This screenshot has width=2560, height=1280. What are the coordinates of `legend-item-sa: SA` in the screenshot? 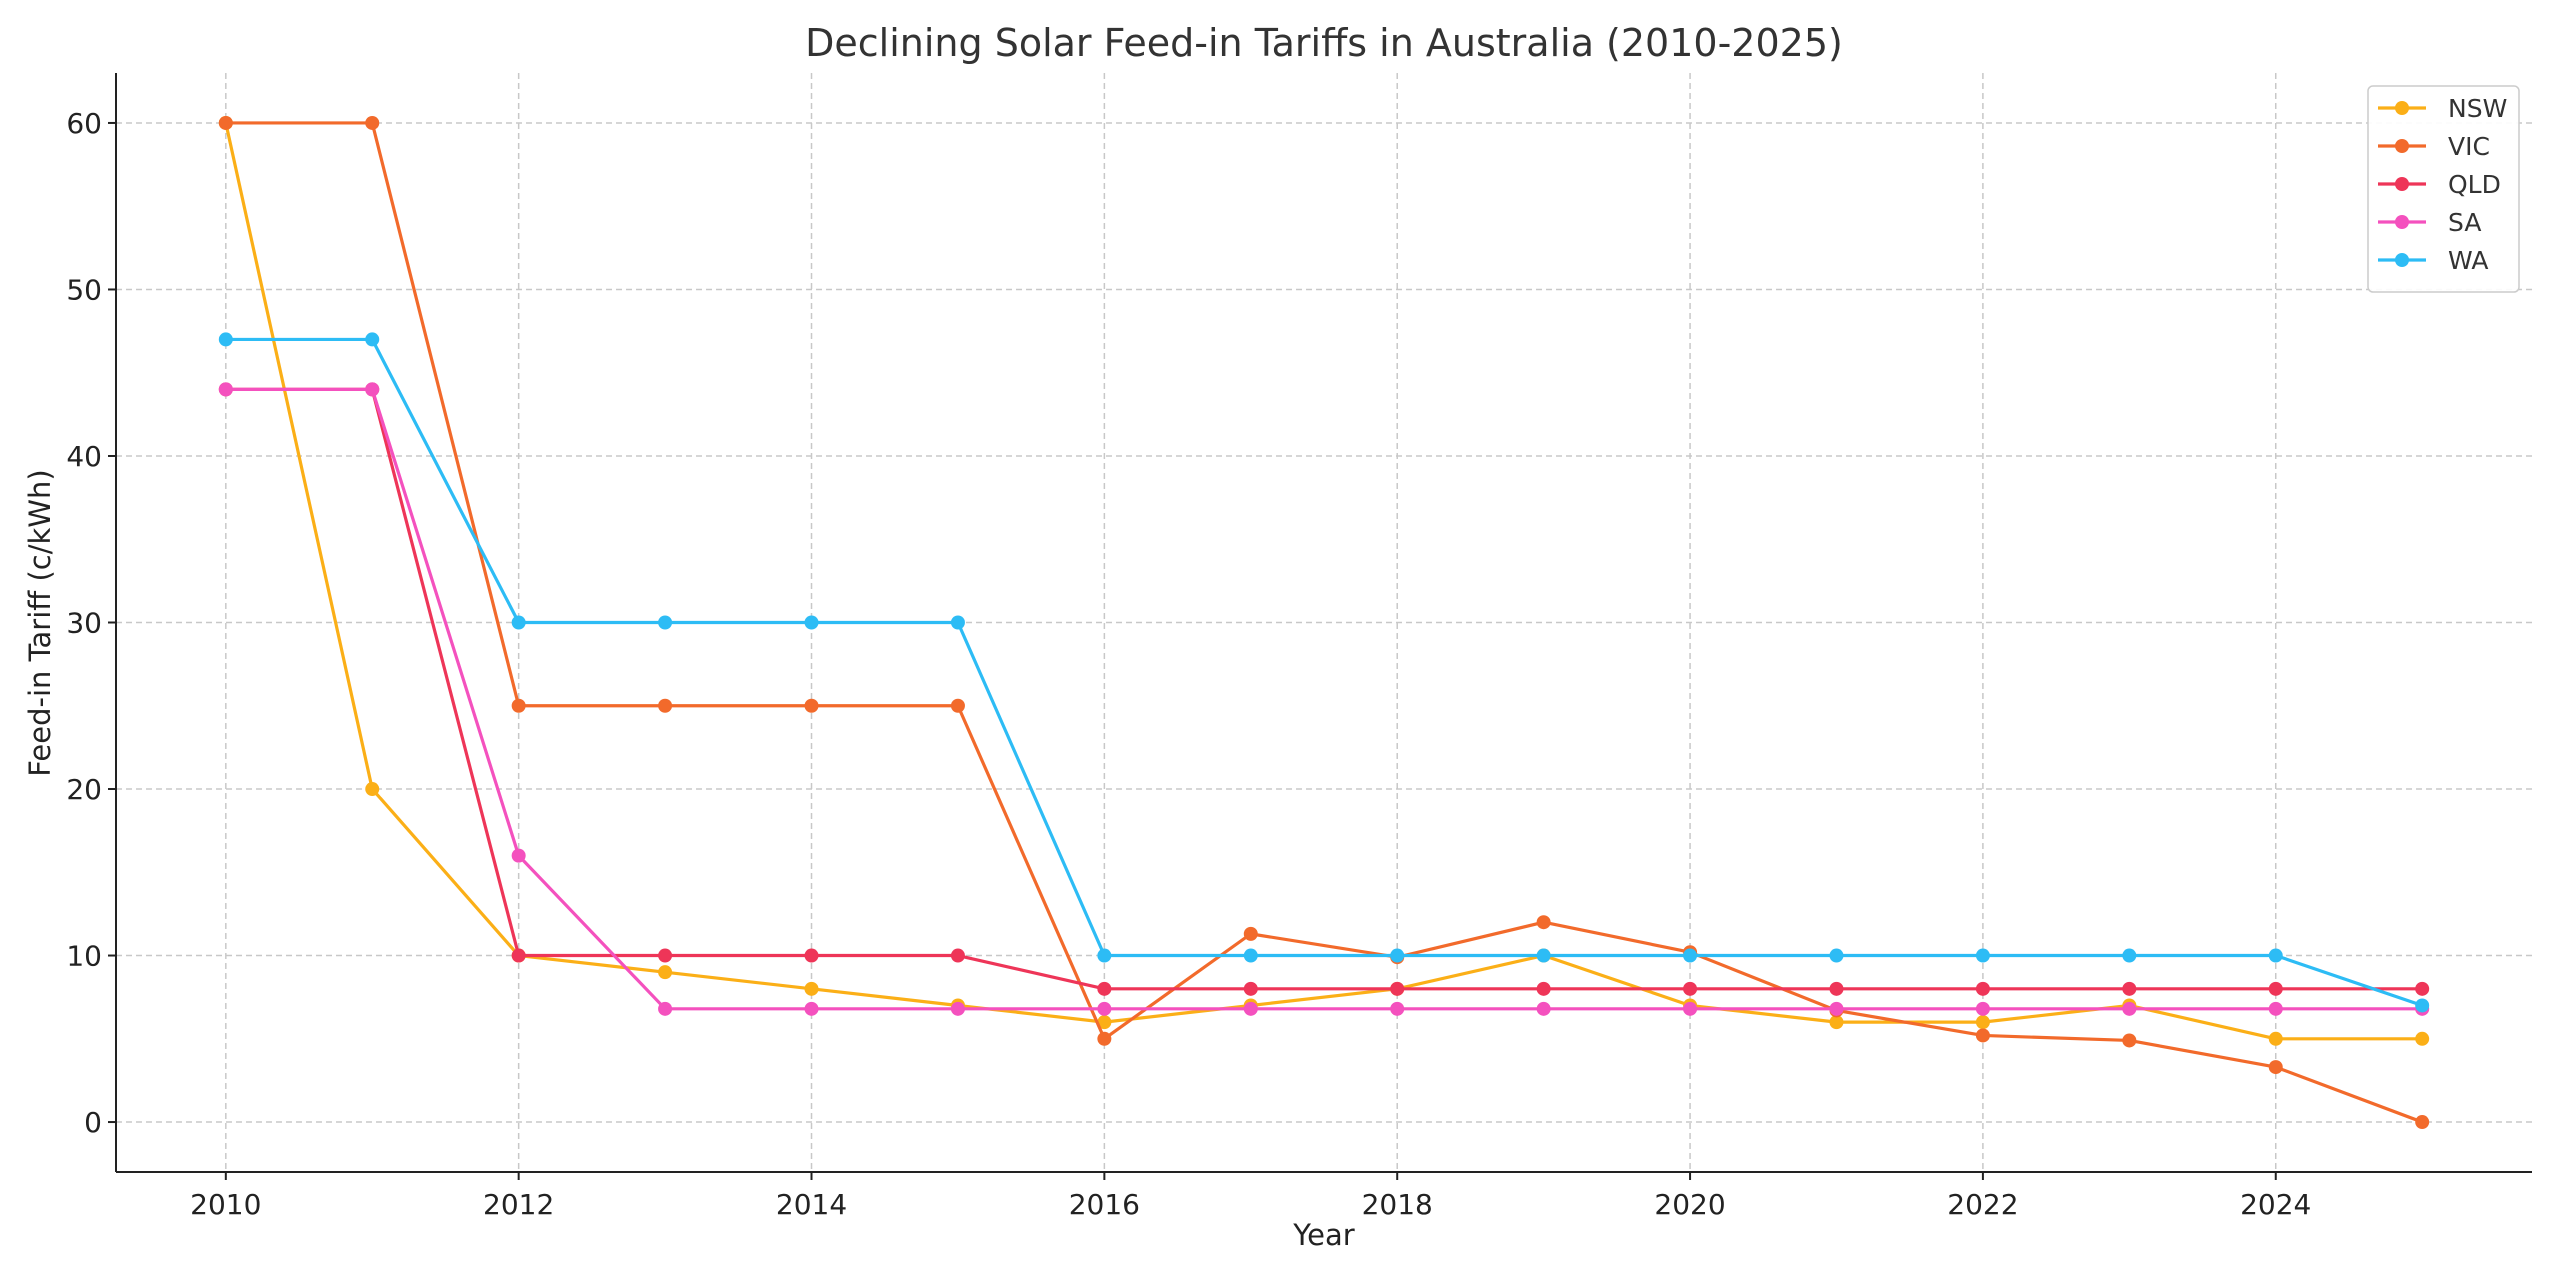 It's located at (2429, 222).